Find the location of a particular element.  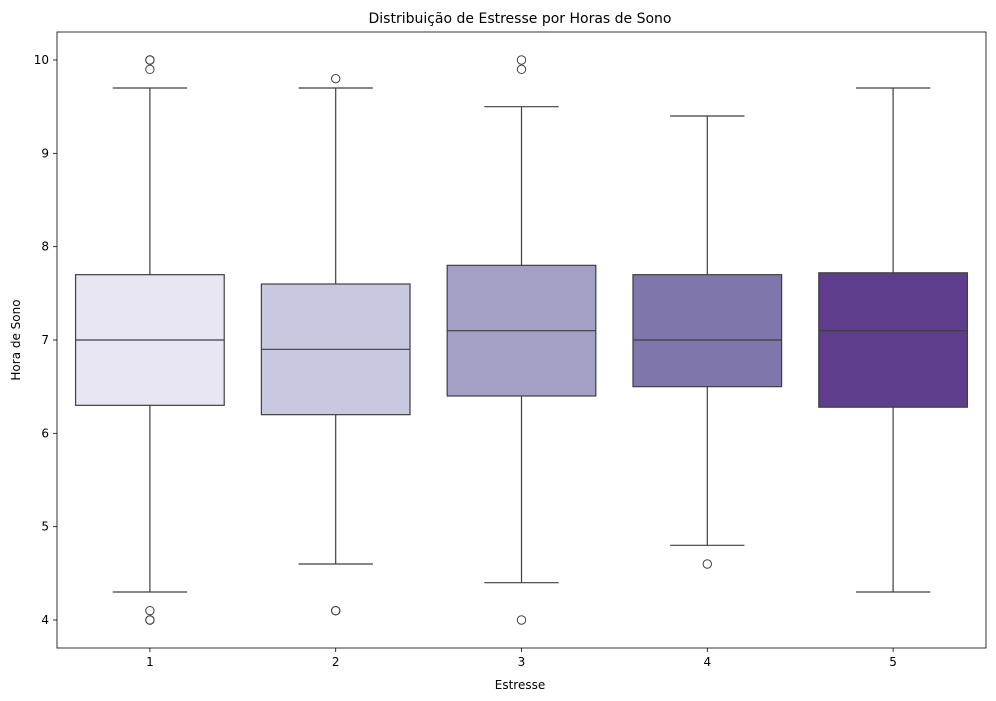

y-tick-label: 10 is located at coordinates (41, 60).